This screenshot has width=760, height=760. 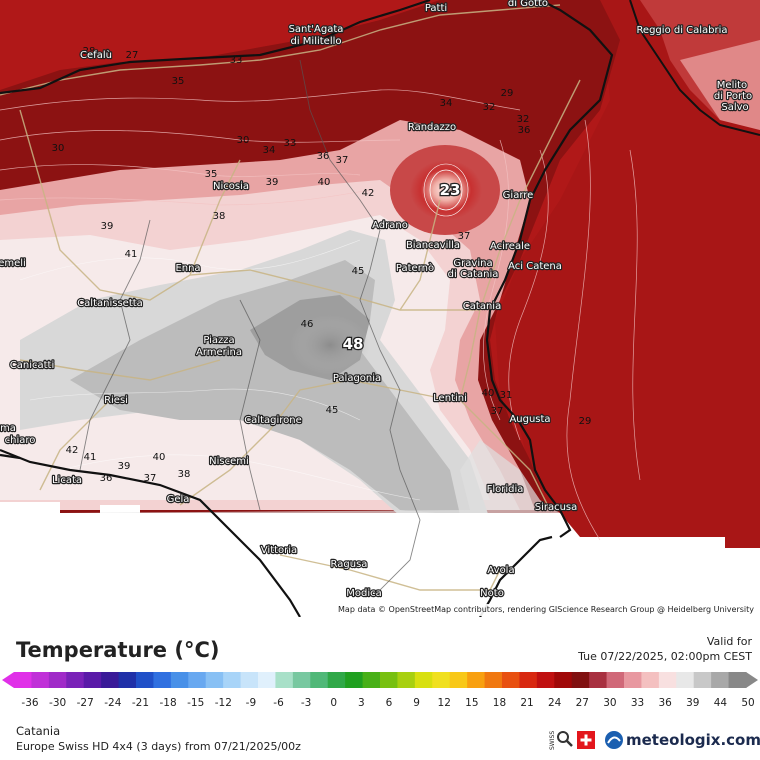 I want to click on place-label: Gravina, so click(x=473, y=263).